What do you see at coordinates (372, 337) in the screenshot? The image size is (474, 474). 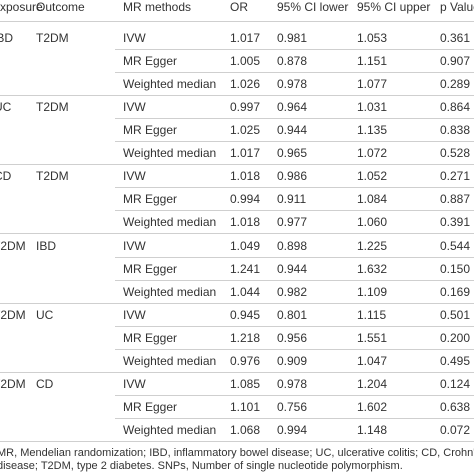 I see `value-cell: 1.551` at bounding box center [372, 337].